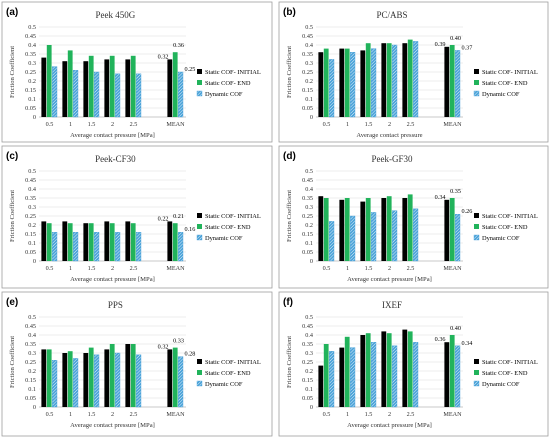 Image resolution: width=550 pixels, height=438 pixels. Describe the element at coordinates (307, 234) in the screenshot. I see `y-tick-label: 0.15` at that location.